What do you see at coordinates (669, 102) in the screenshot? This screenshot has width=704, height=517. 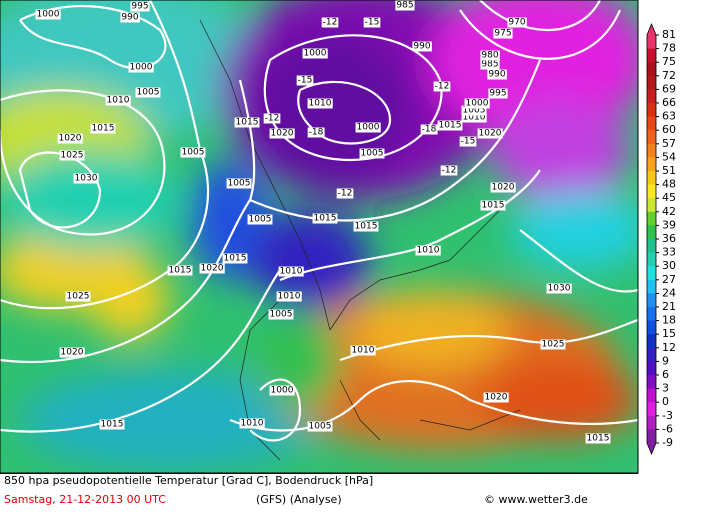 I see `colorbar-label: 66` at bounding box center [669, 102].